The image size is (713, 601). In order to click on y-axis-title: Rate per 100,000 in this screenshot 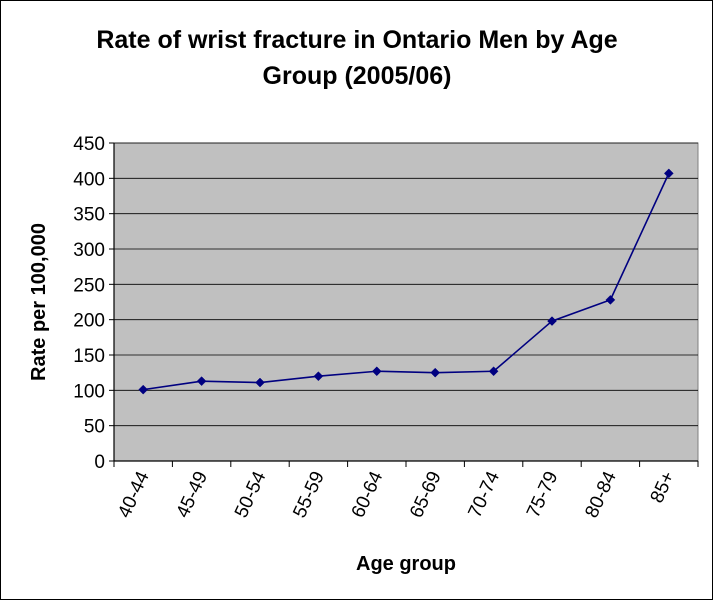, I will do `click(39, 302)`.